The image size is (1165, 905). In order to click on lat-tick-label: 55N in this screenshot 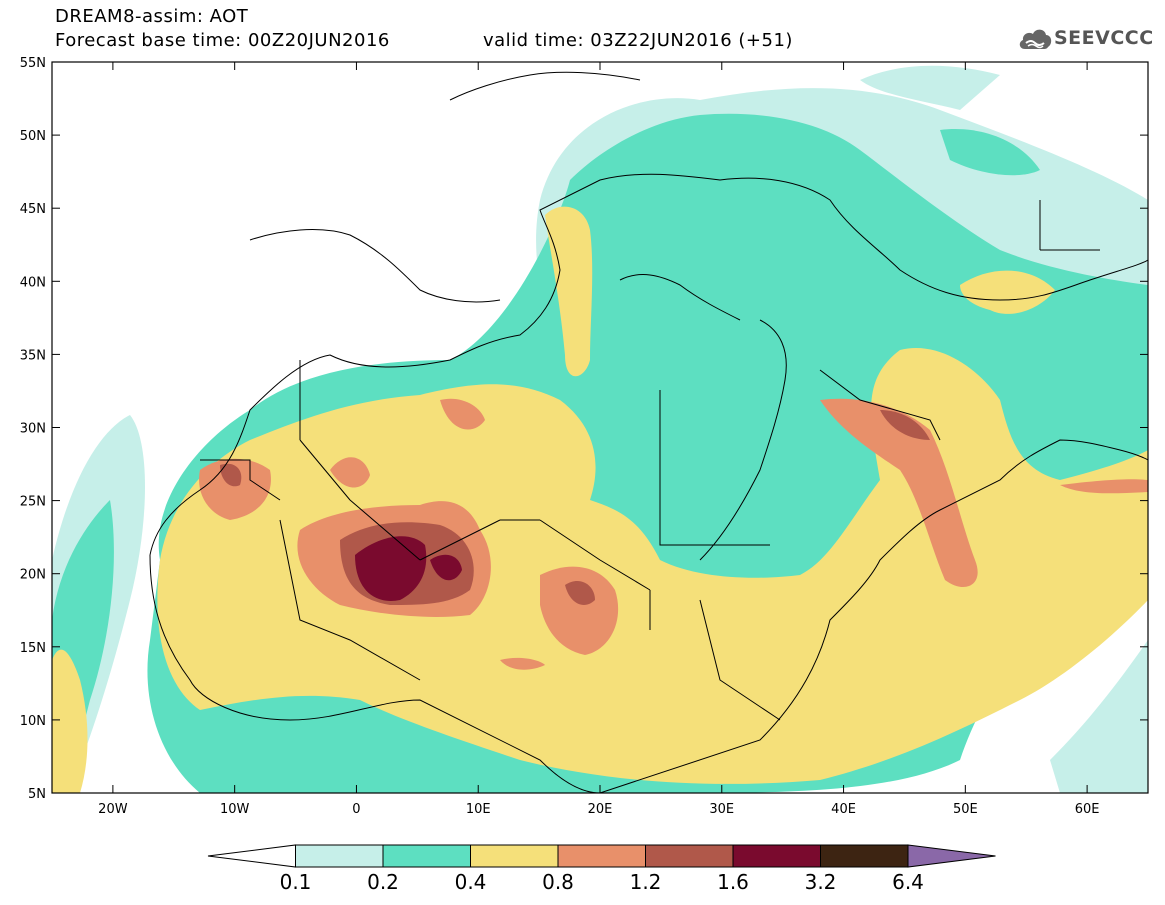, I will do `click(33, 63)`.